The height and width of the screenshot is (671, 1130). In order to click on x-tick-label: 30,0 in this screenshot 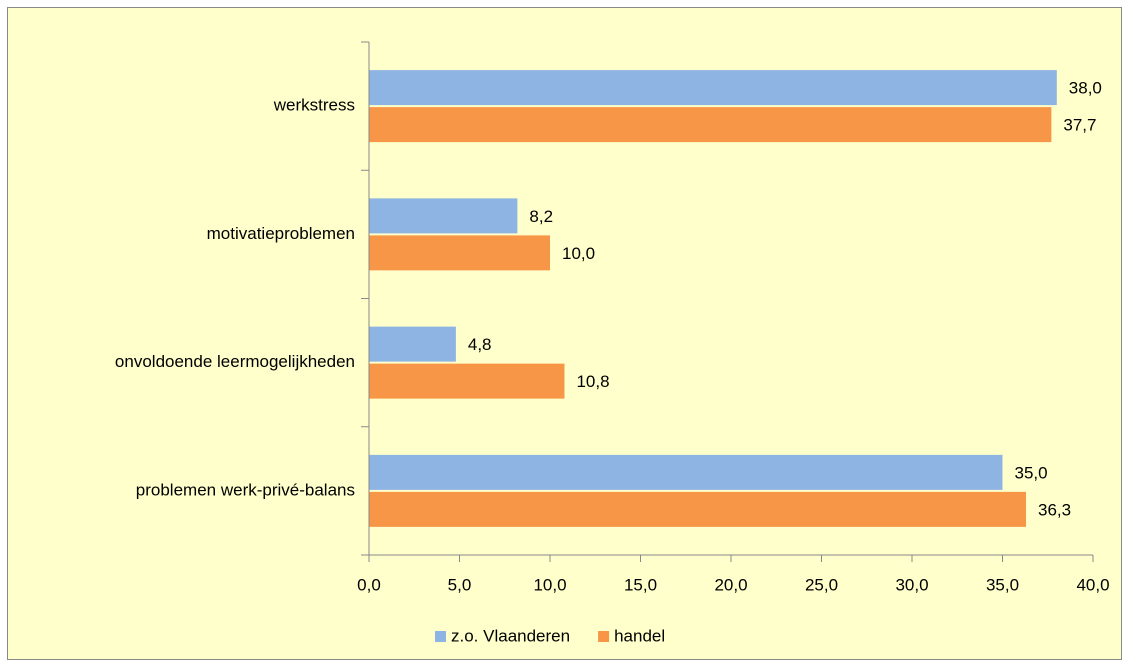, I will do `click(911, 584)`.